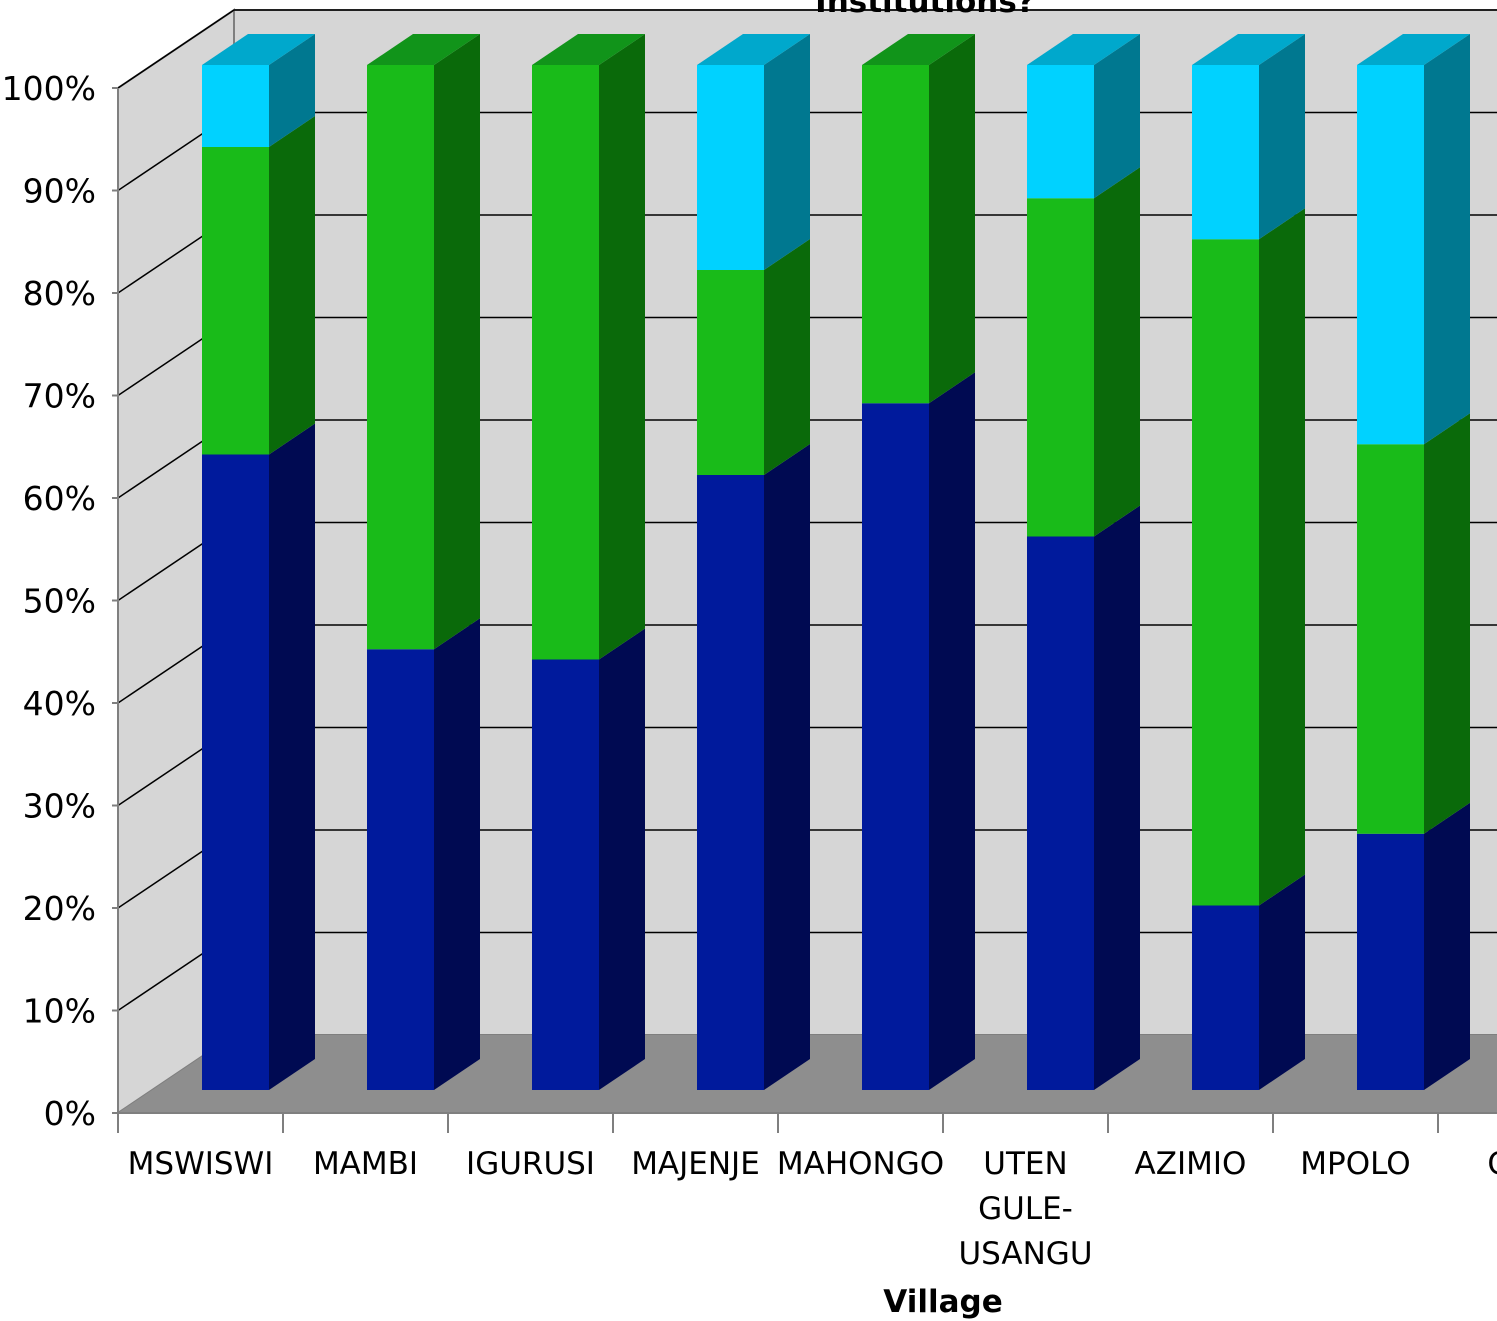 This screenshot has width=1497, height=1321. I want to click on y-tick-label: 50%, so click(59, 601).